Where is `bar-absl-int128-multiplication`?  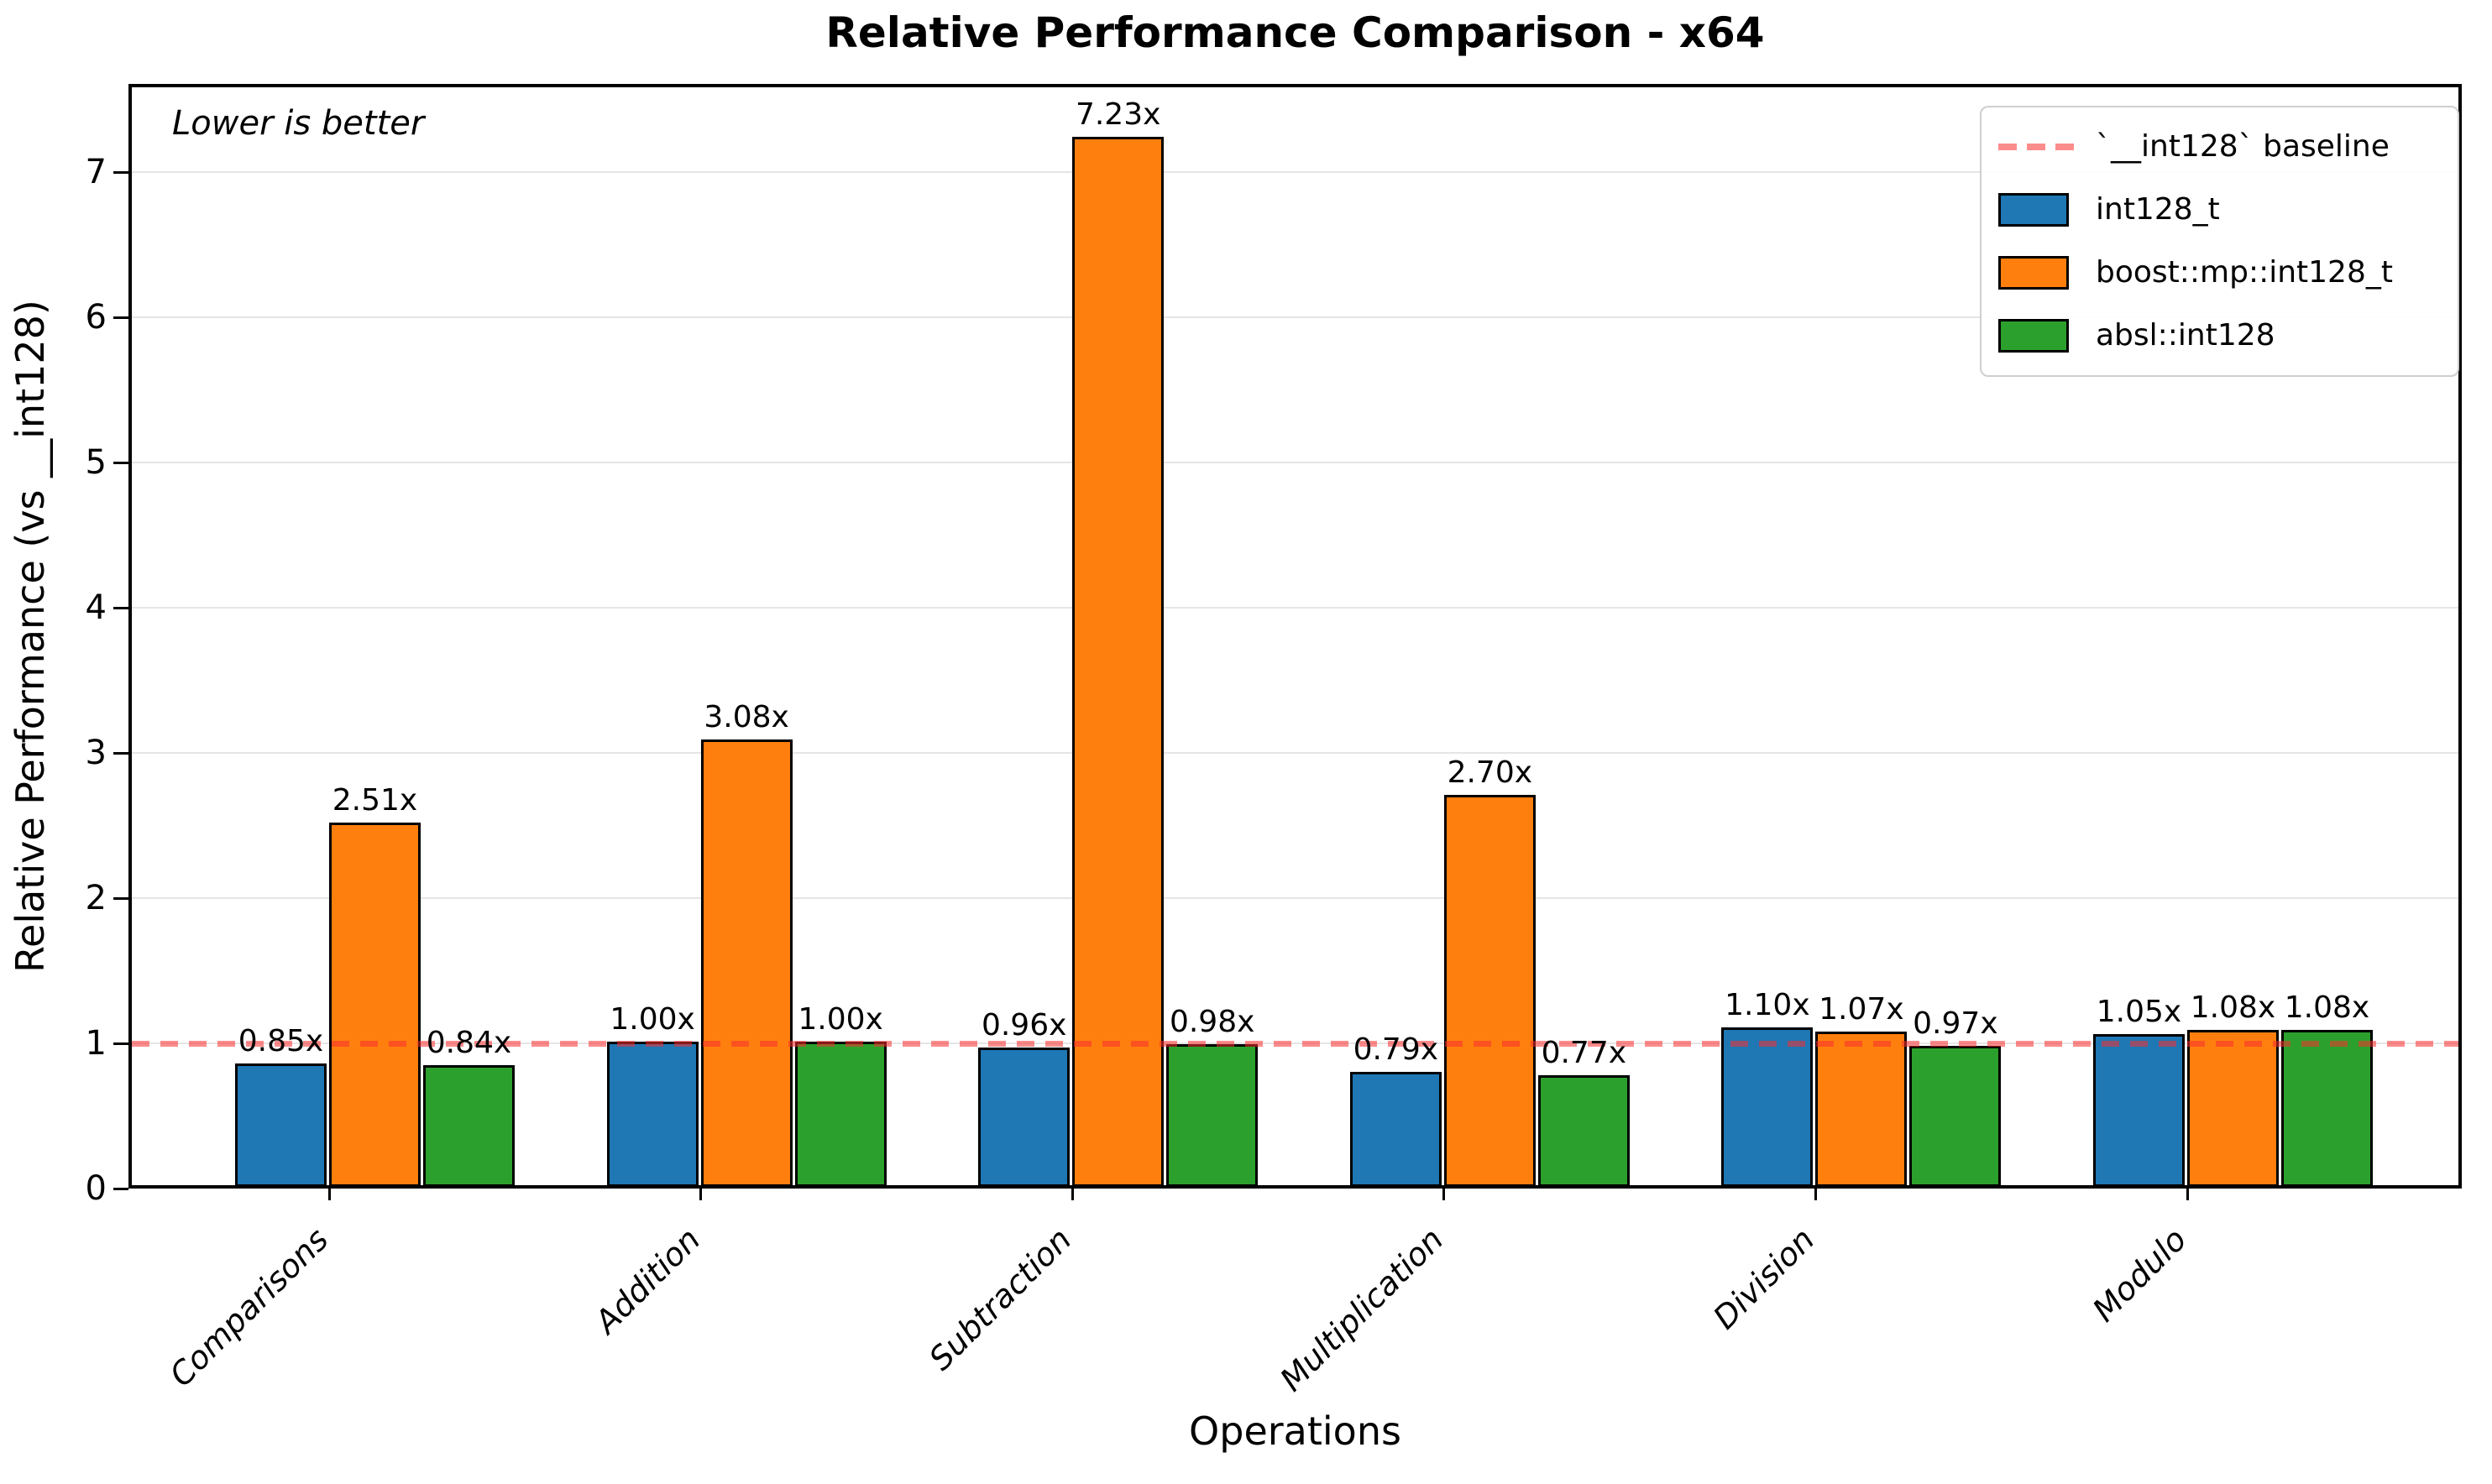
bar-absl-int128-multiplication is located at coordinates (1584, 1131).